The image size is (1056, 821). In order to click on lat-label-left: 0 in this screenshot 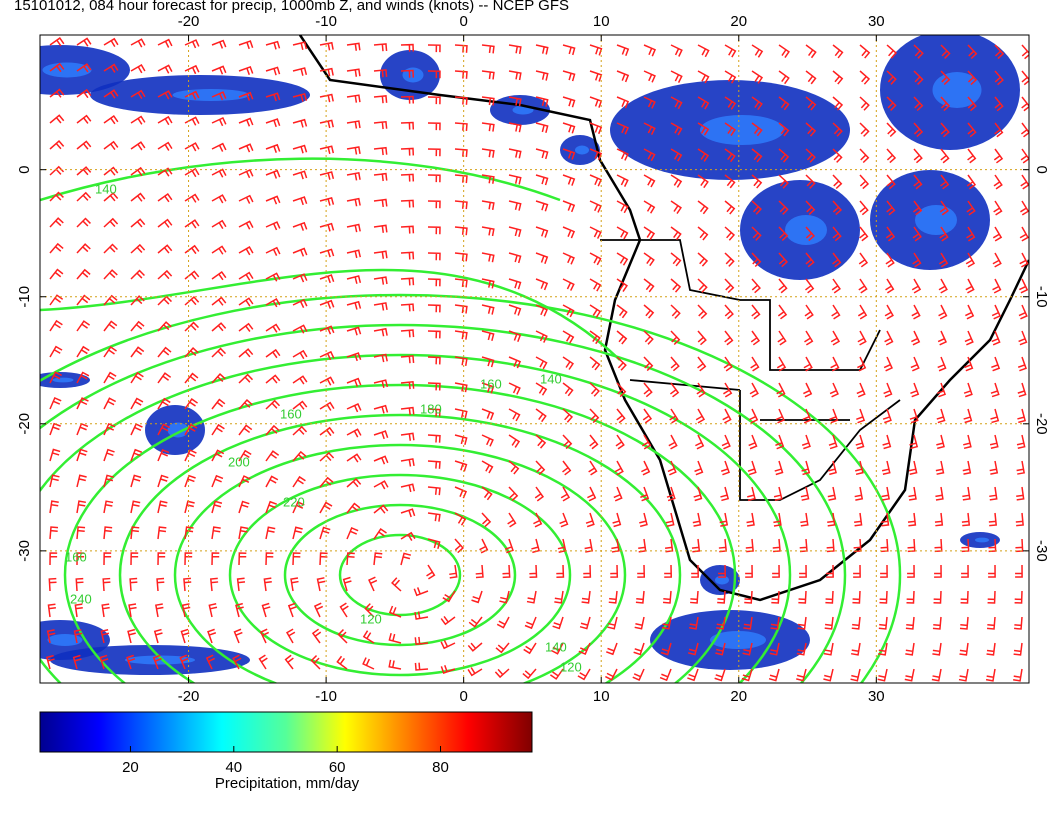, I will do `click(24, 170)`.